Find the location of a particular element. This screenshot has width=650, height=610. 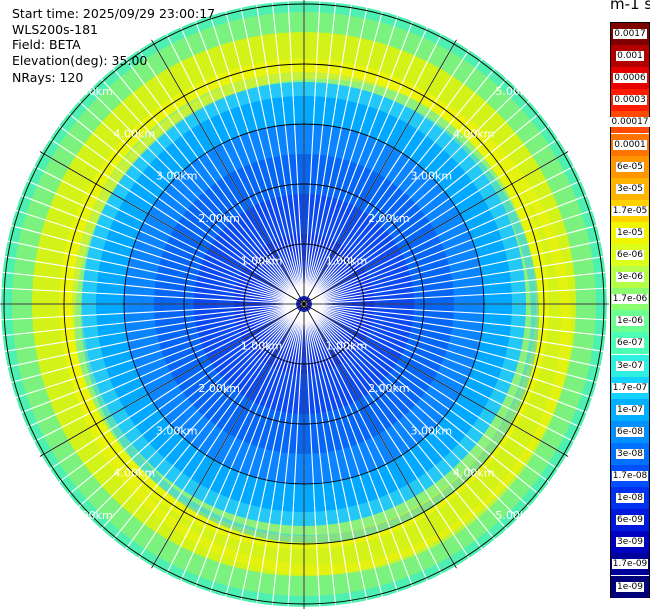

colorbar-segment: 1.7e-06 is located at coordinates (630, 299).